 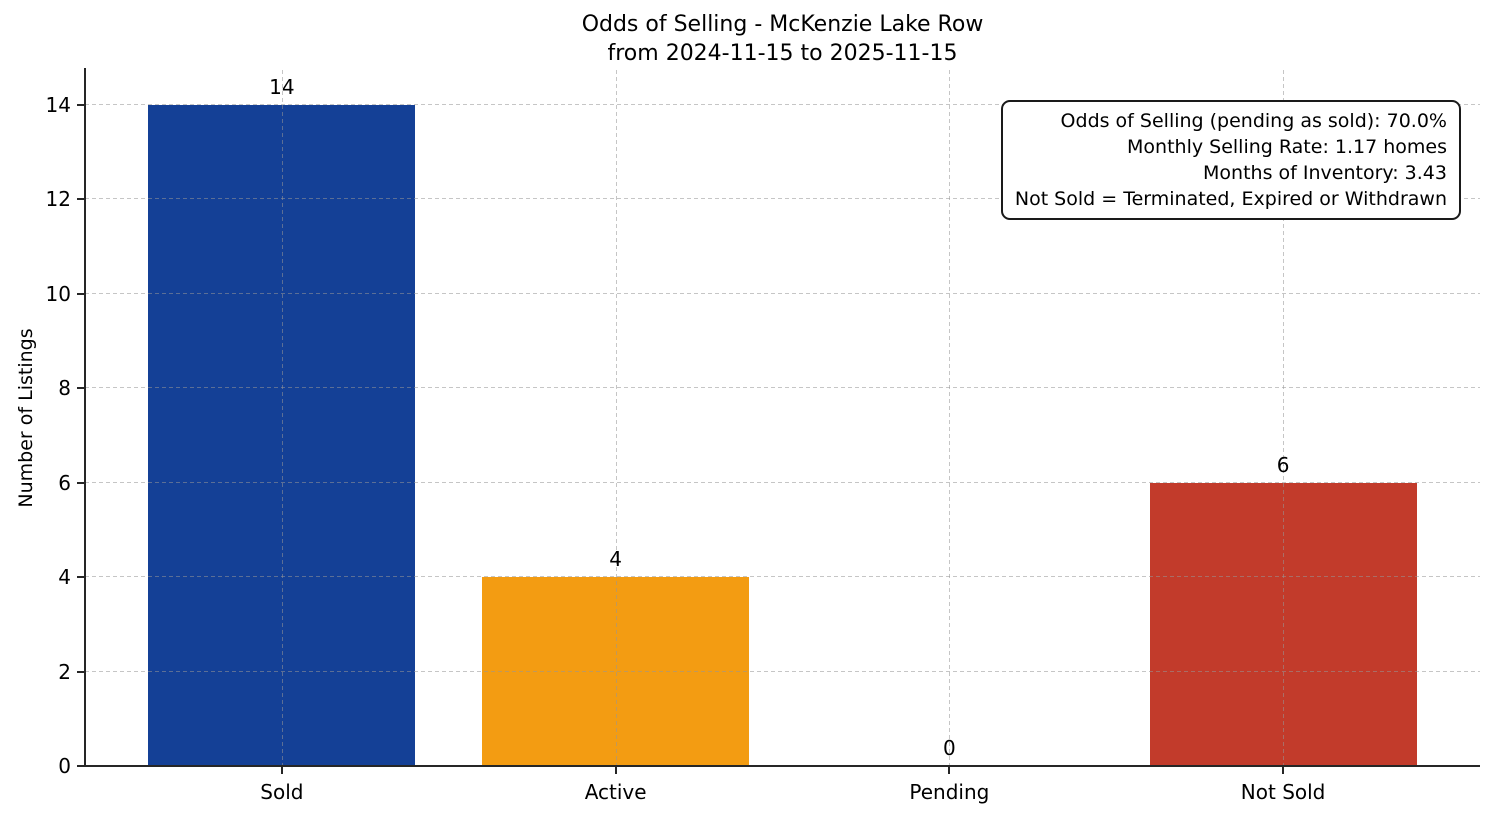 I want to click on bar-value-label-not-sold: 6, so click(x=1283, y=464).